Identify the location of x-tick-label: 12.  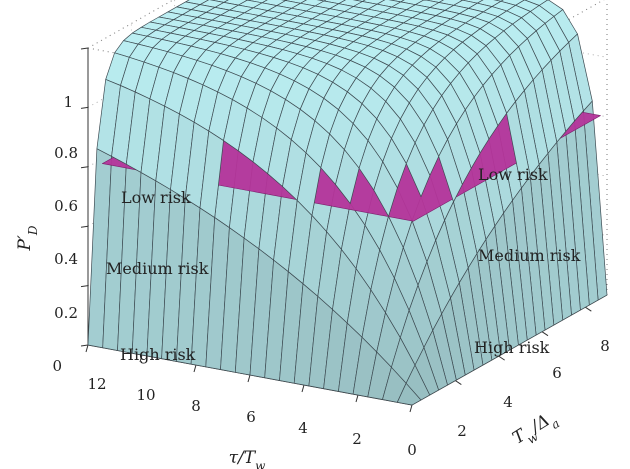
(96, 384).